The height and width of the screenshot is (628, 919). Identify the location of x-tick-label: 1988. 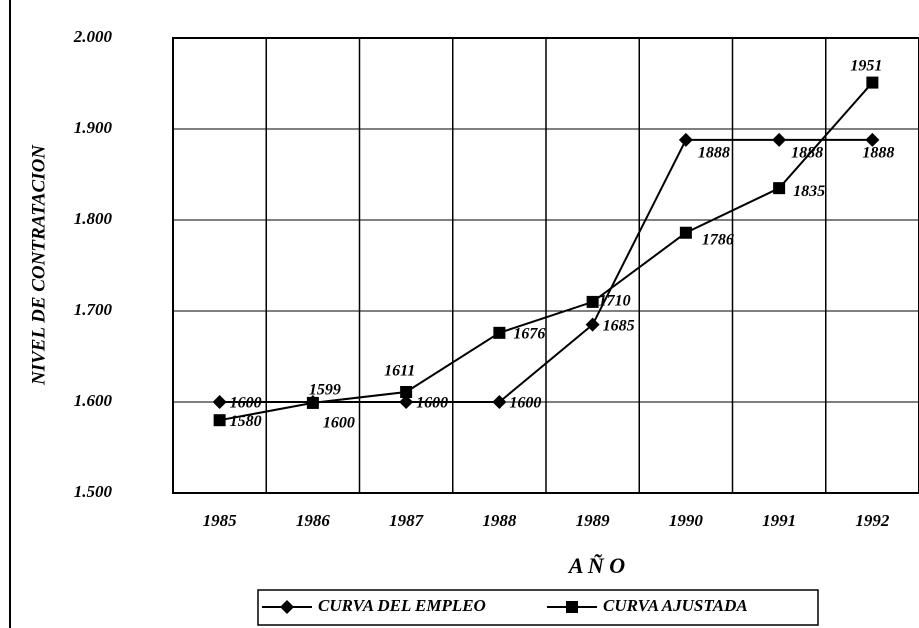
(499, 520).